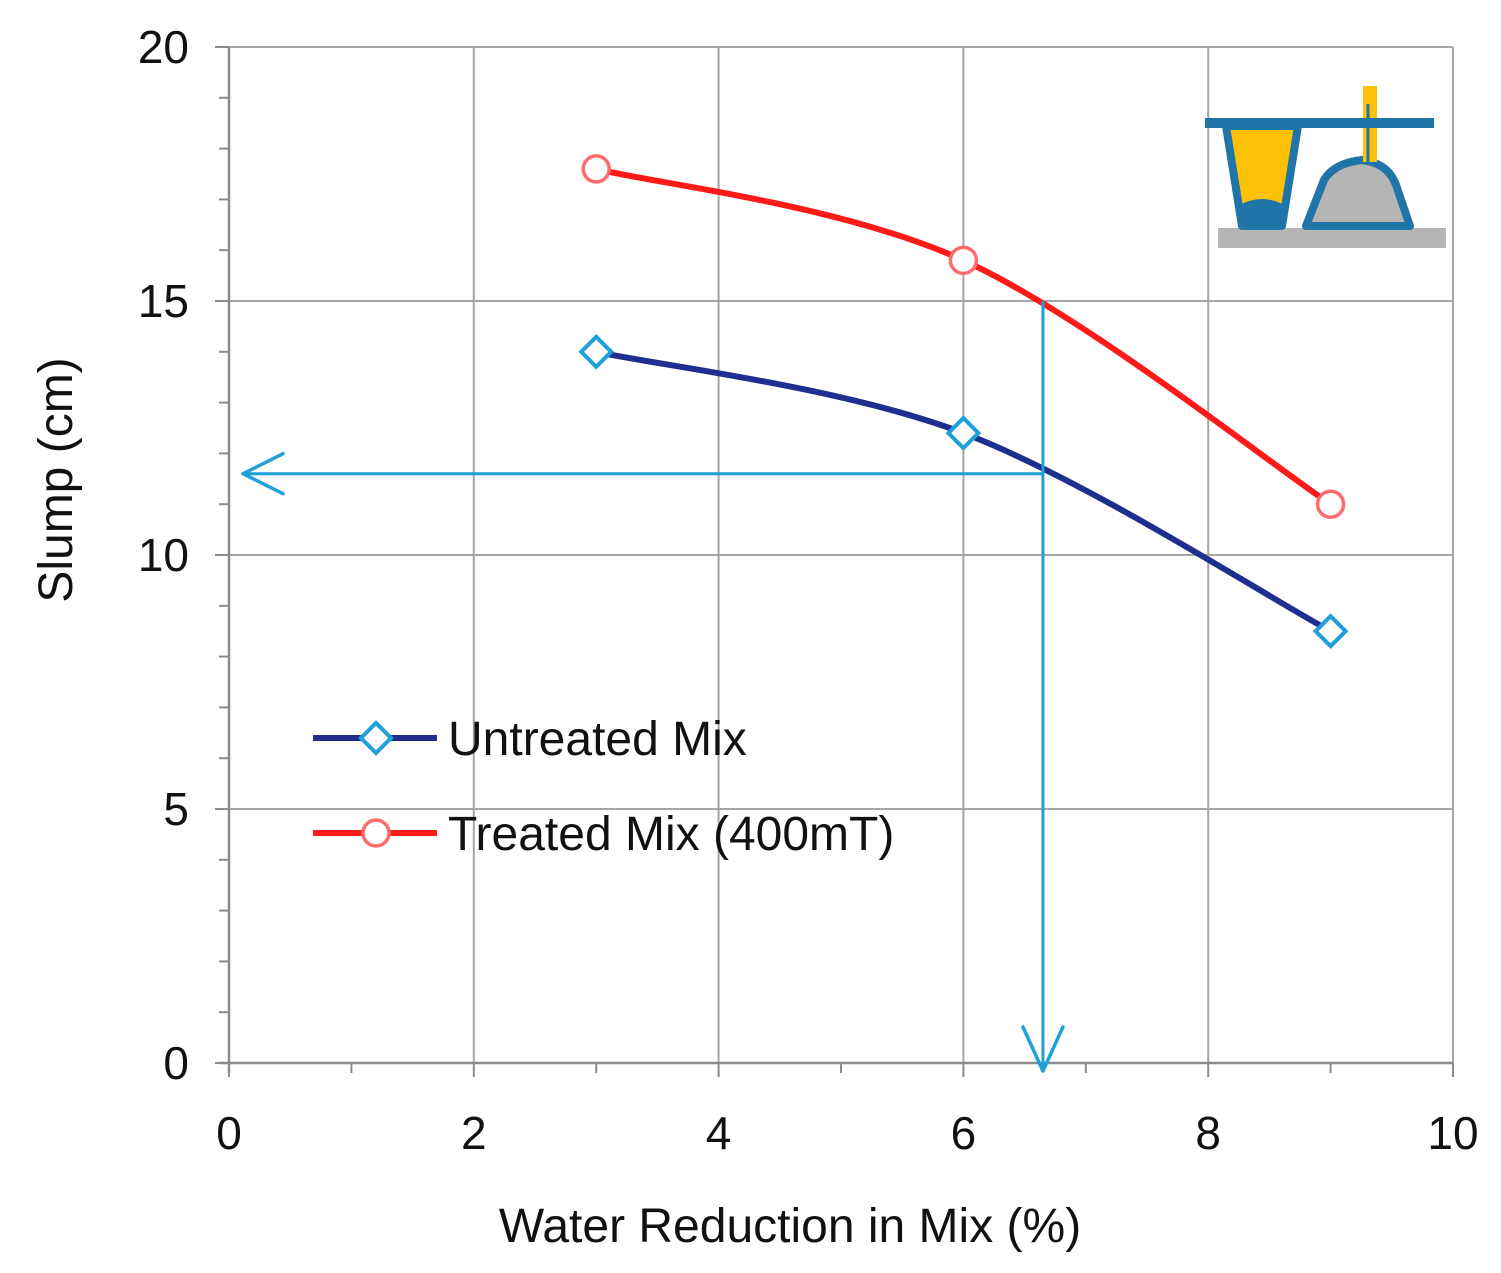  I want to click on y-axis-title: Slump (cm), so click(56, 479).